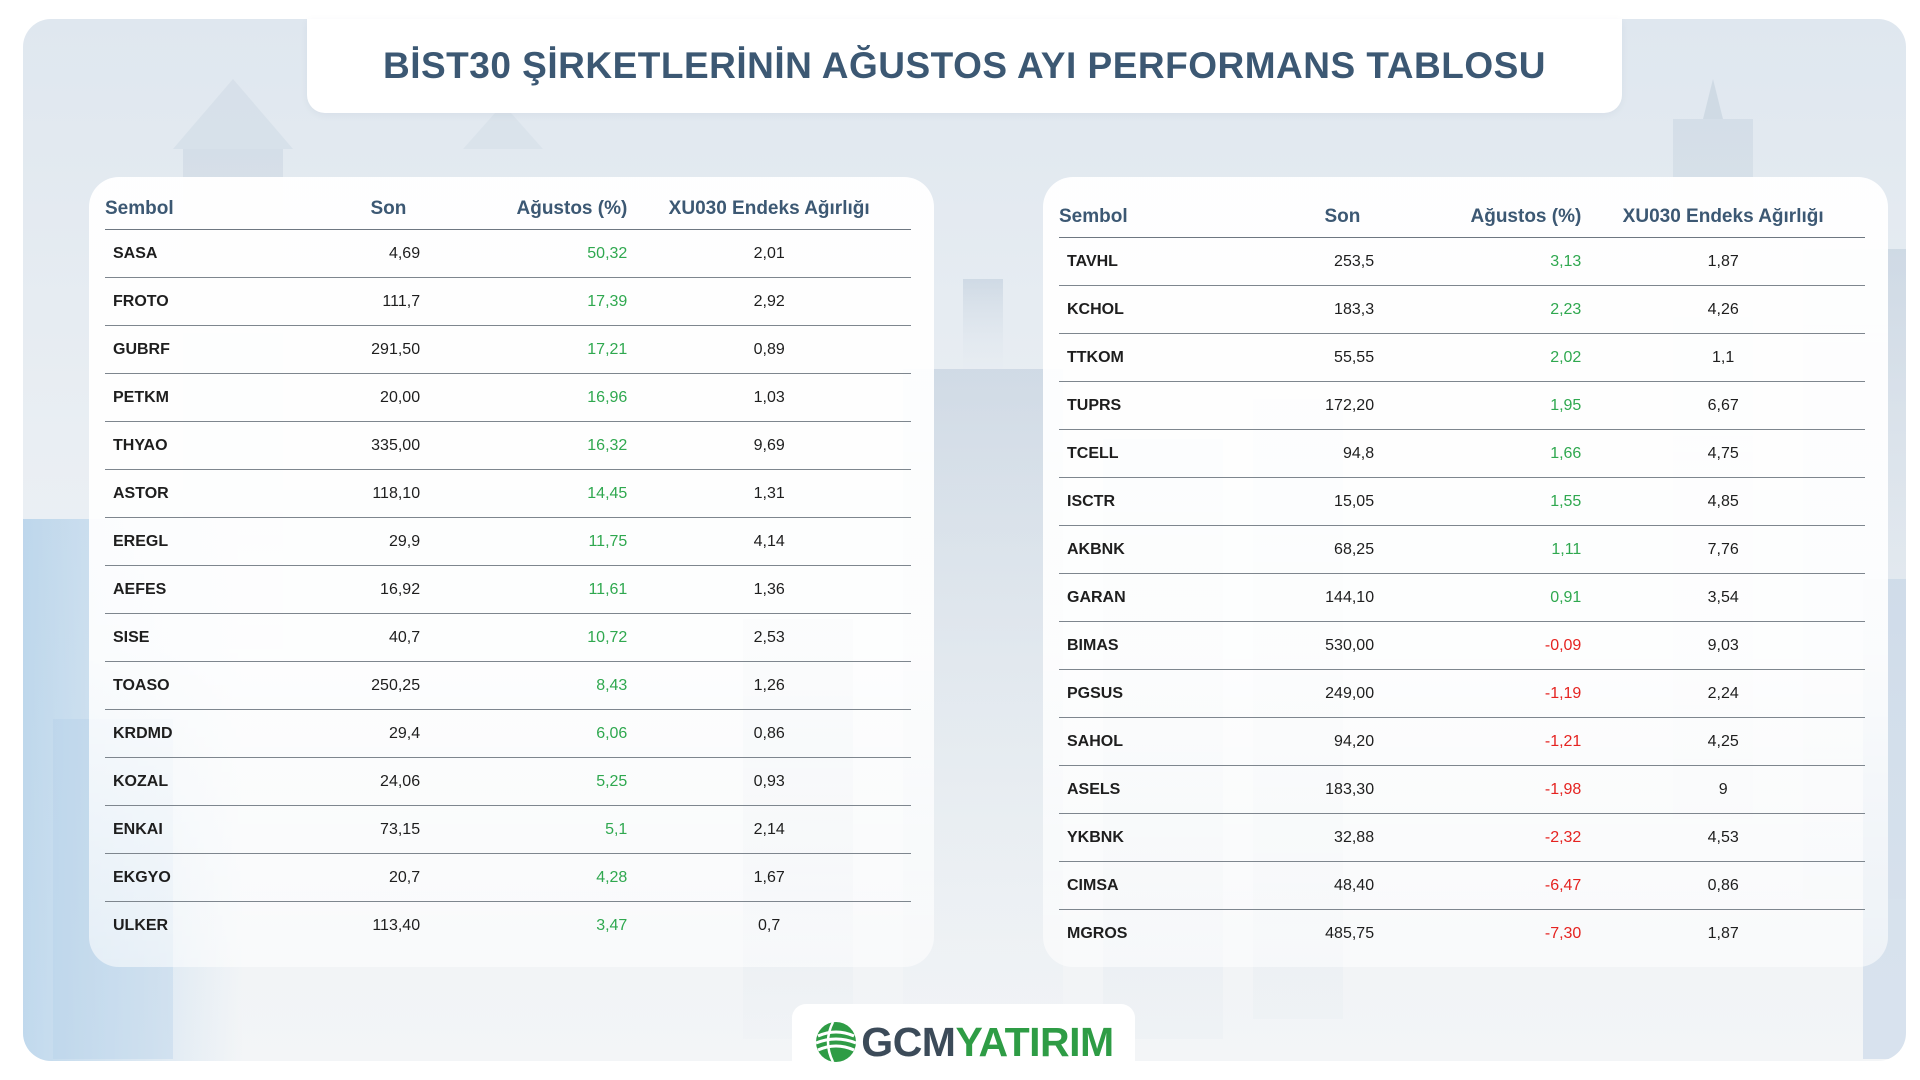  What do you see at coordinates (1478, 453) in the screenshot?
I see `cell-august: 1,66` at bounding box center [1478, 453].